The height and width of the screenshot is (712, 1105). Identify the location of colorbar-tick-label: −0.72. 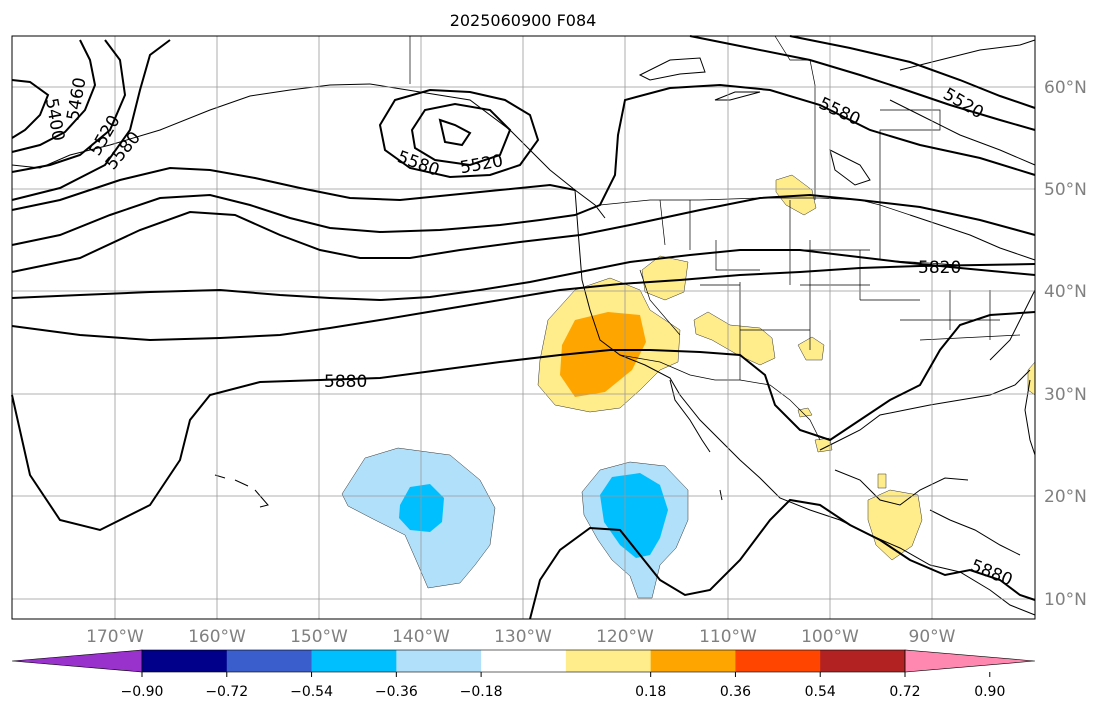
(226, 692).